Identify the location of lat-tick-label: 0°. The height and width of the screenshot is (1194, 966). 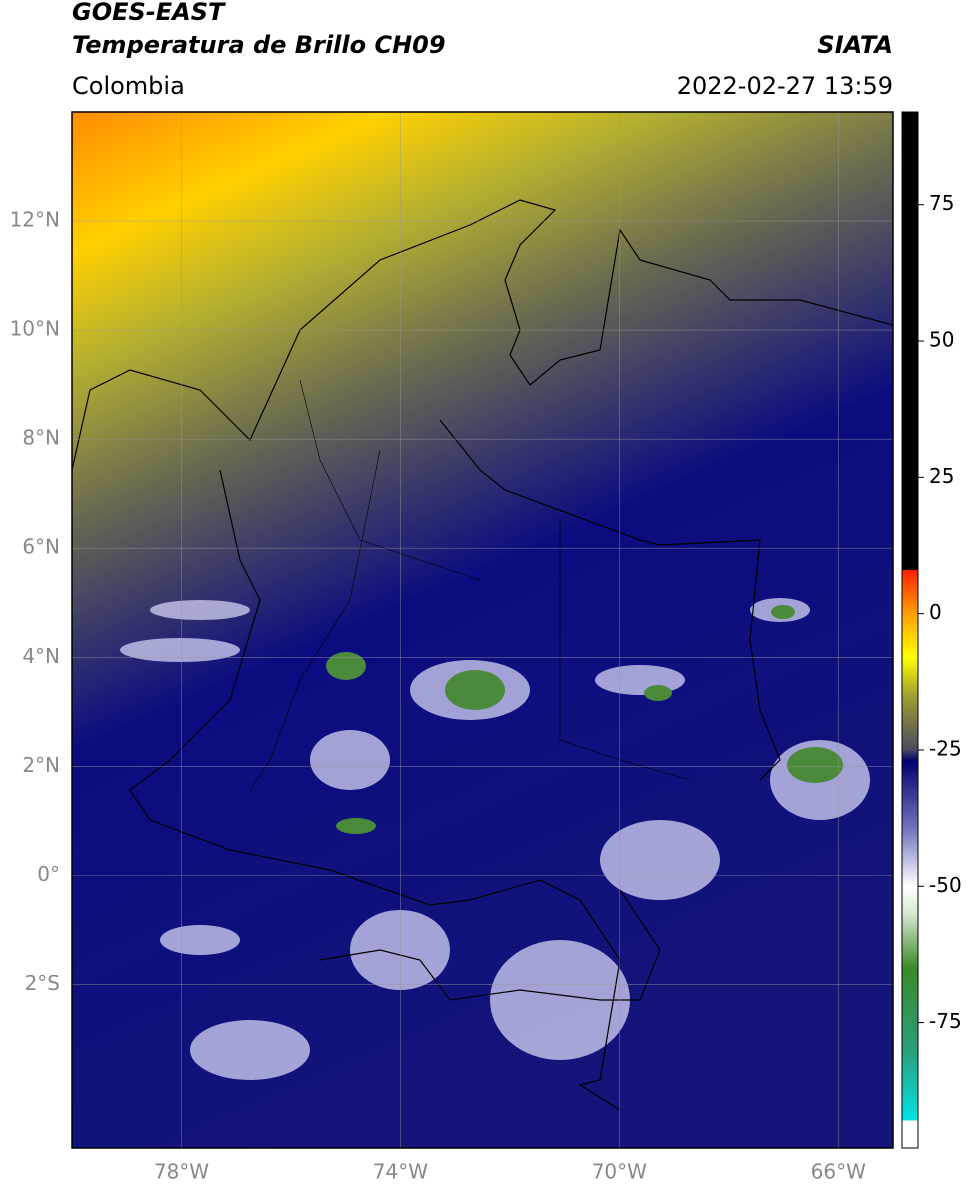
(48, 874).